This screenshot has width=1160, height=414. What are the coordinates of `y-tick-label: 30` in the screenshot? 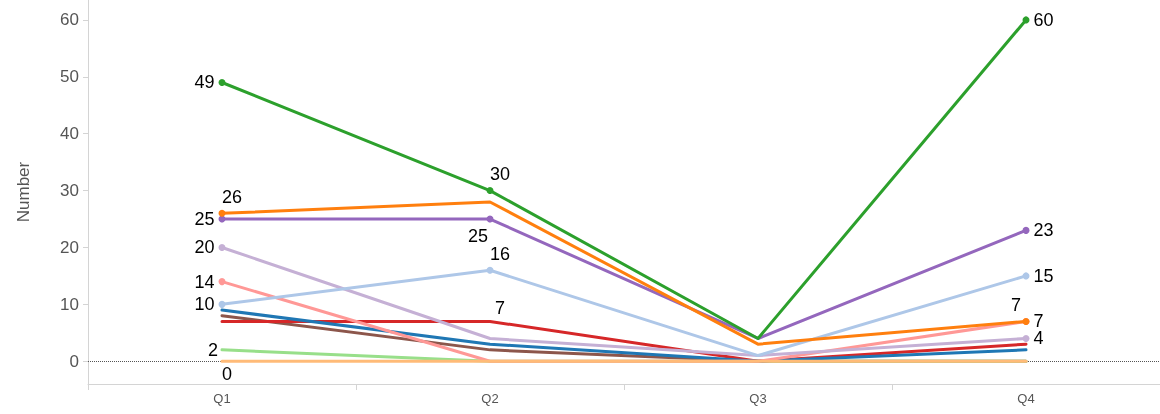 It's located at (69, 191).